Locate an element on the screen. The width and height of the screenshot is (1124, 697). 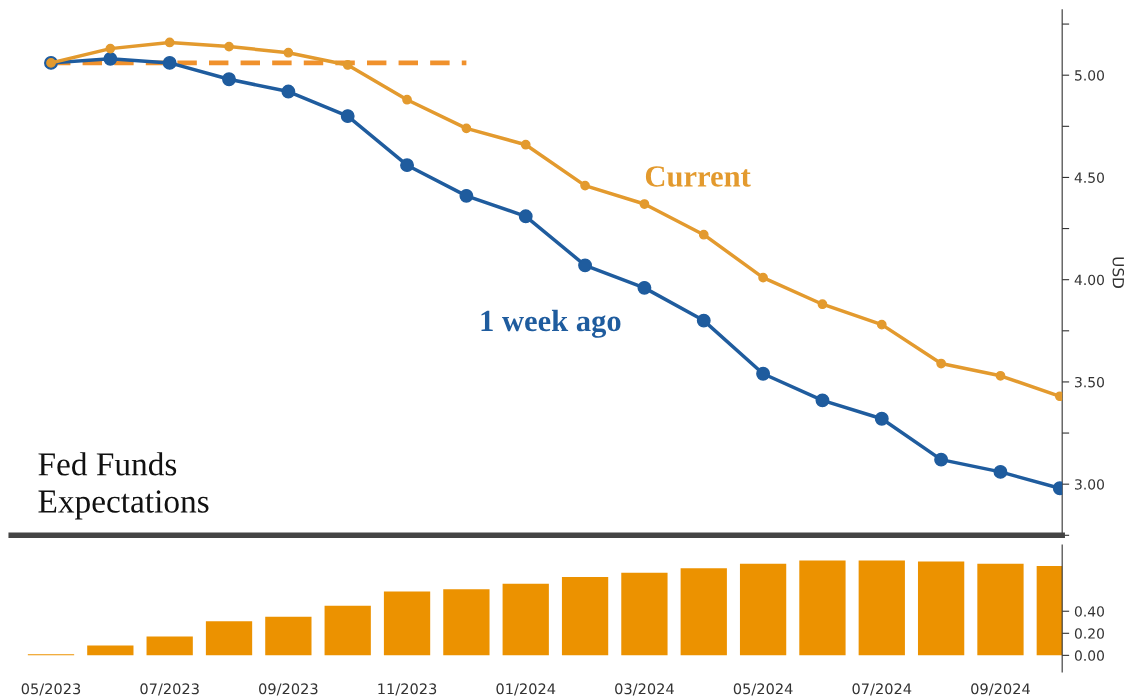
y-axis-title: USD is located at coordinates (1118, 272).